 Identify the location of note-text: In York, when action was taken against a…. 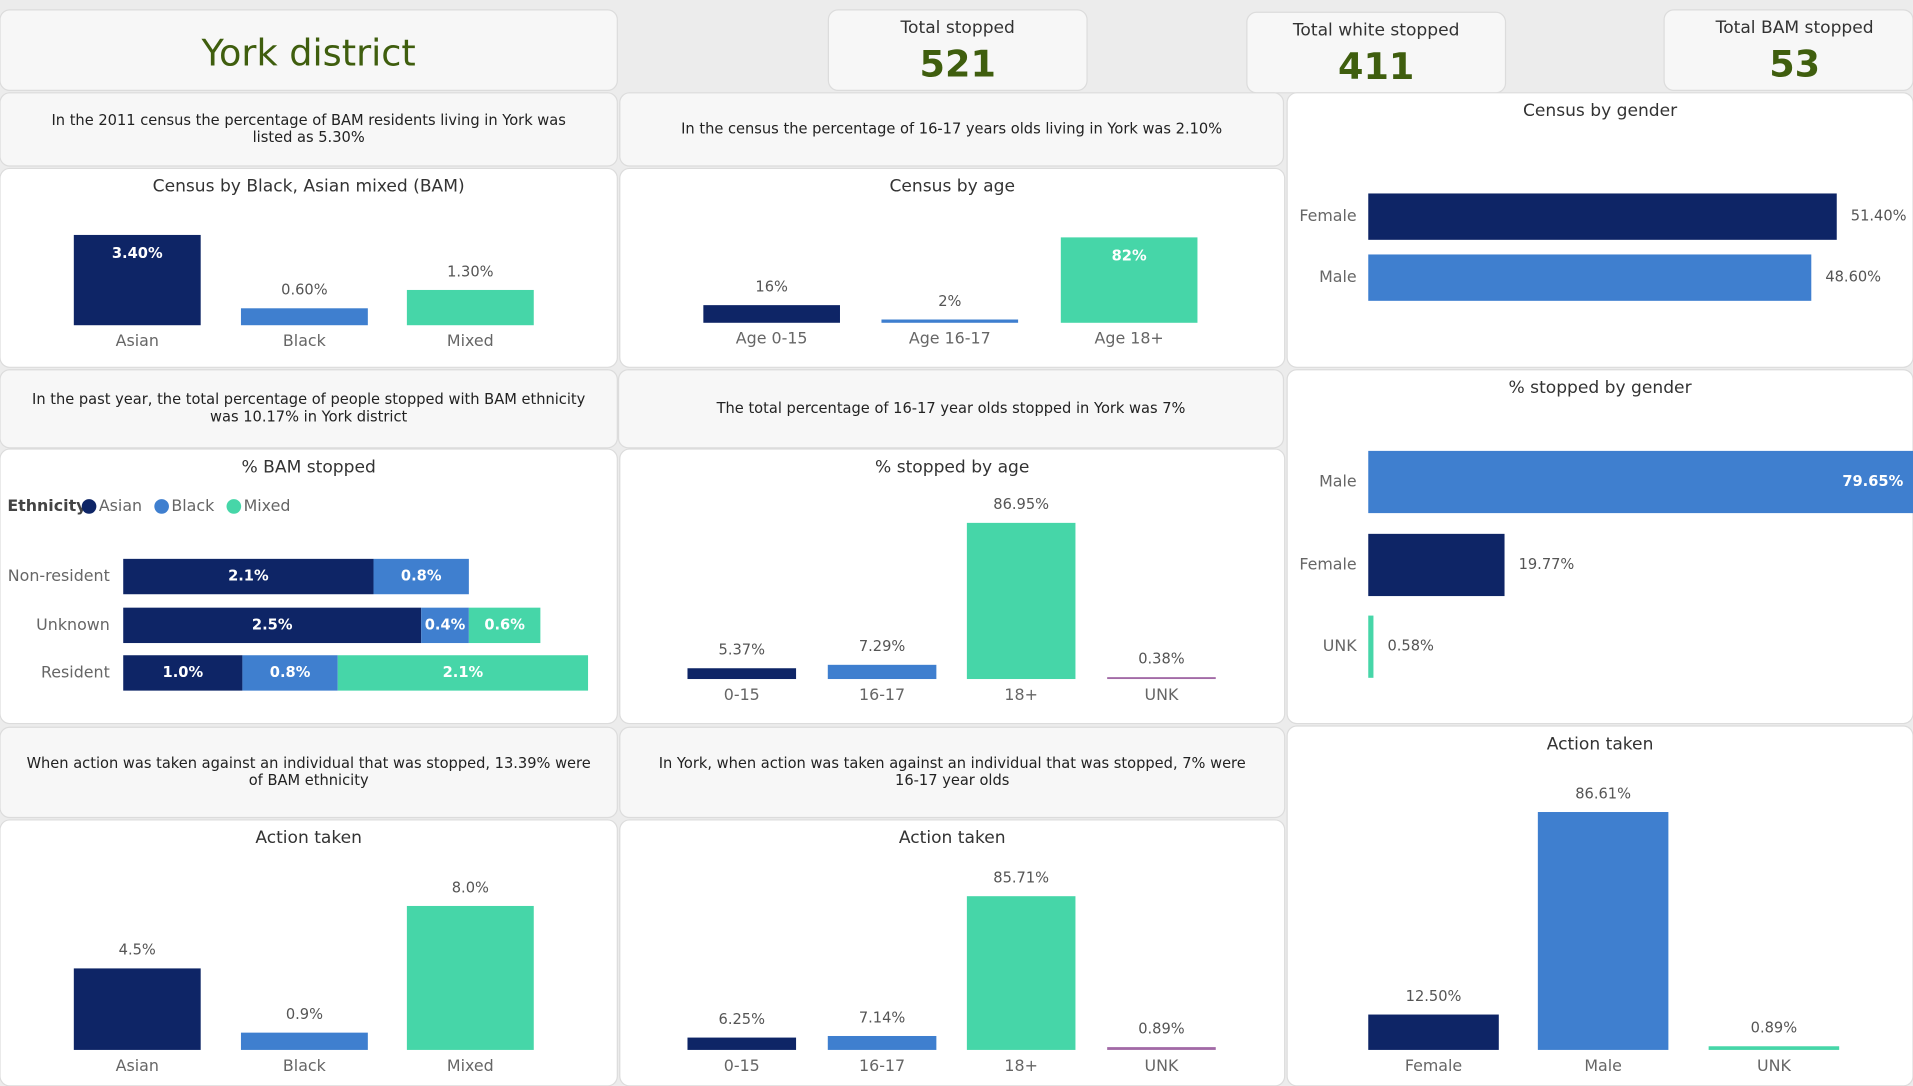
(952, 763).